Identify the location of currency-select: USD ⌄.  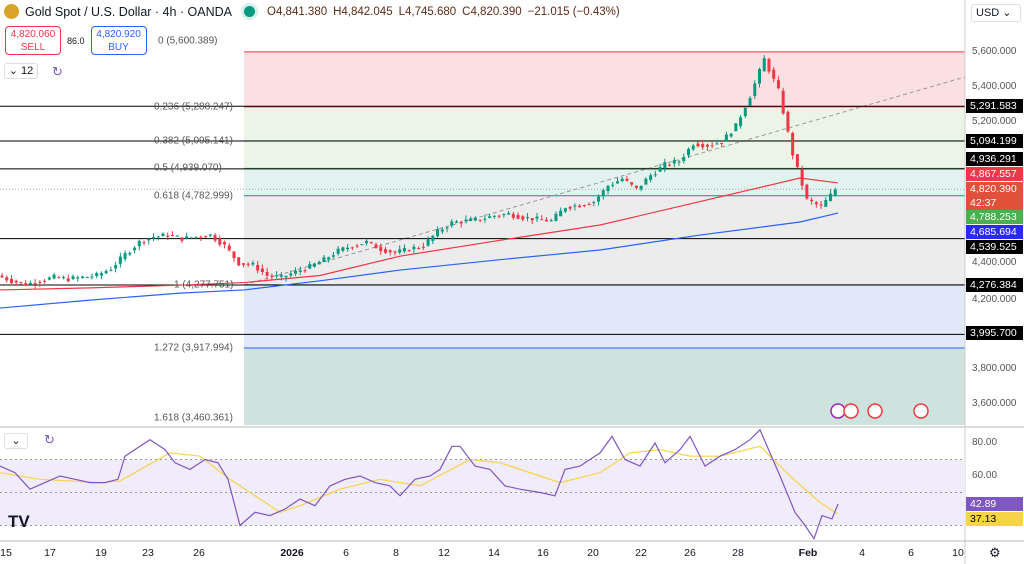
(996, 13).